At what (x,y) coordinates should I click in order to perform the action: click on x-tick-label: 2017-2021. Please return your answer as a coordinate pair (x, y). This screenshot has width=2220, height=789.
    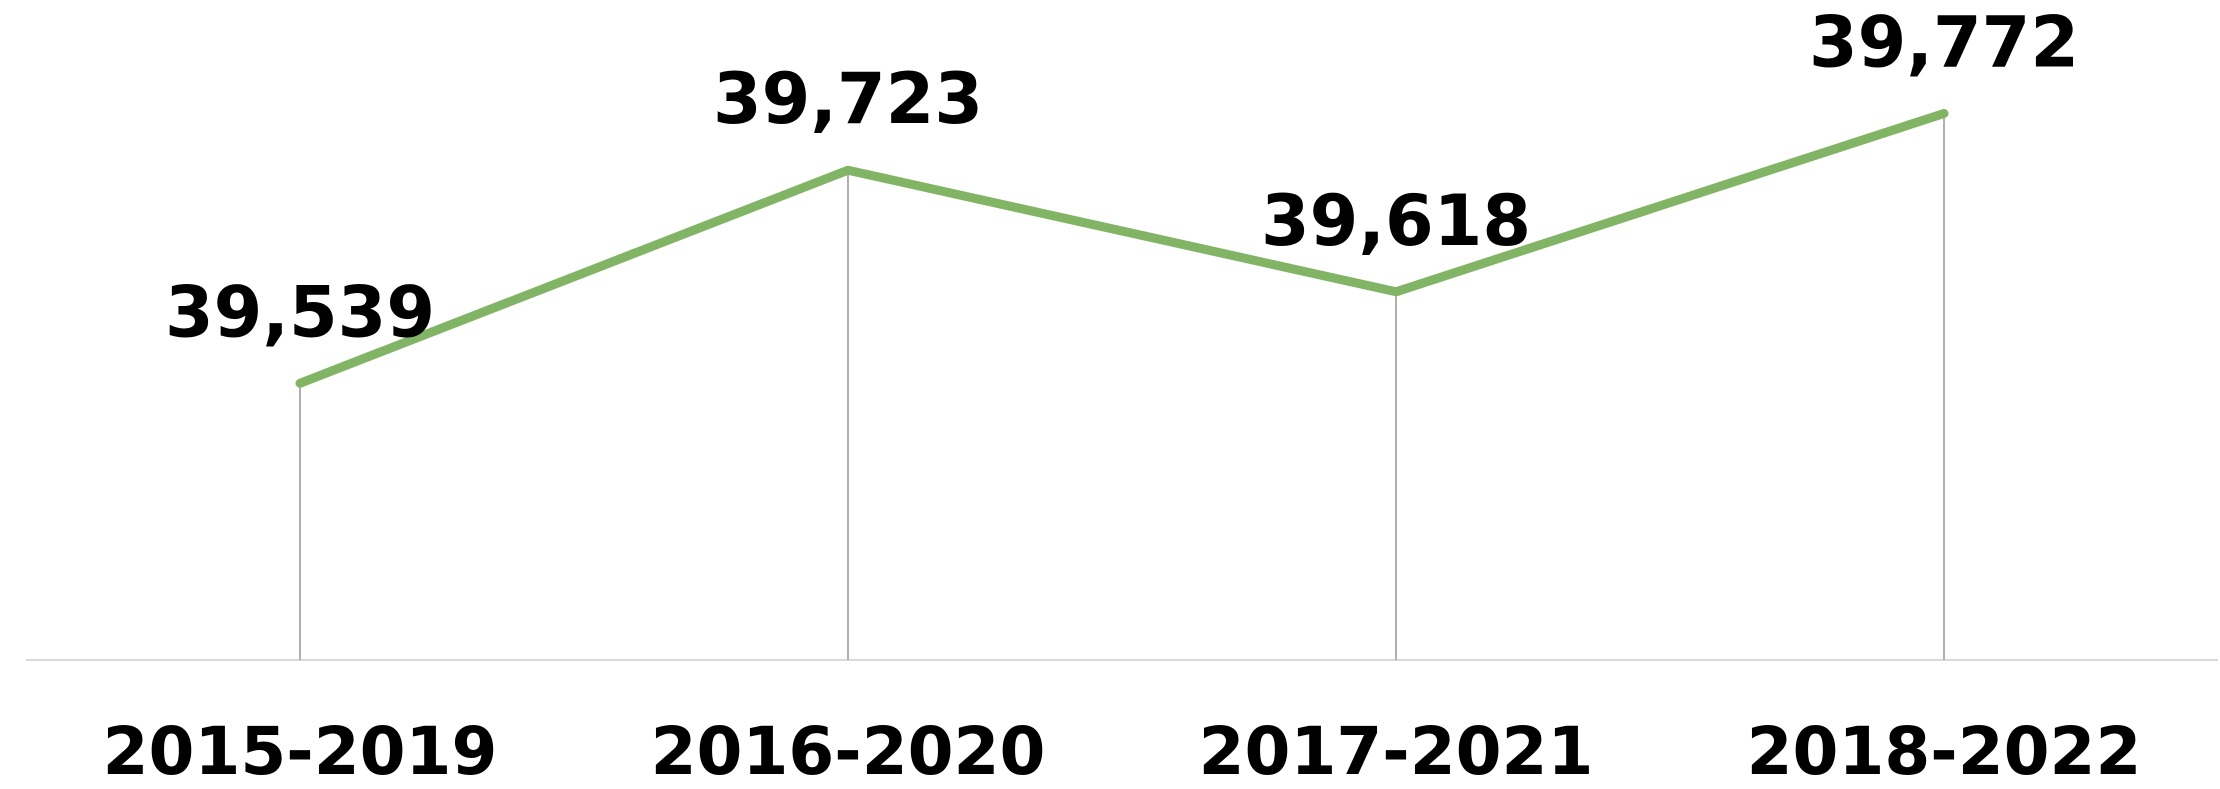
    Looking at the image, I should click on (1396, 751).